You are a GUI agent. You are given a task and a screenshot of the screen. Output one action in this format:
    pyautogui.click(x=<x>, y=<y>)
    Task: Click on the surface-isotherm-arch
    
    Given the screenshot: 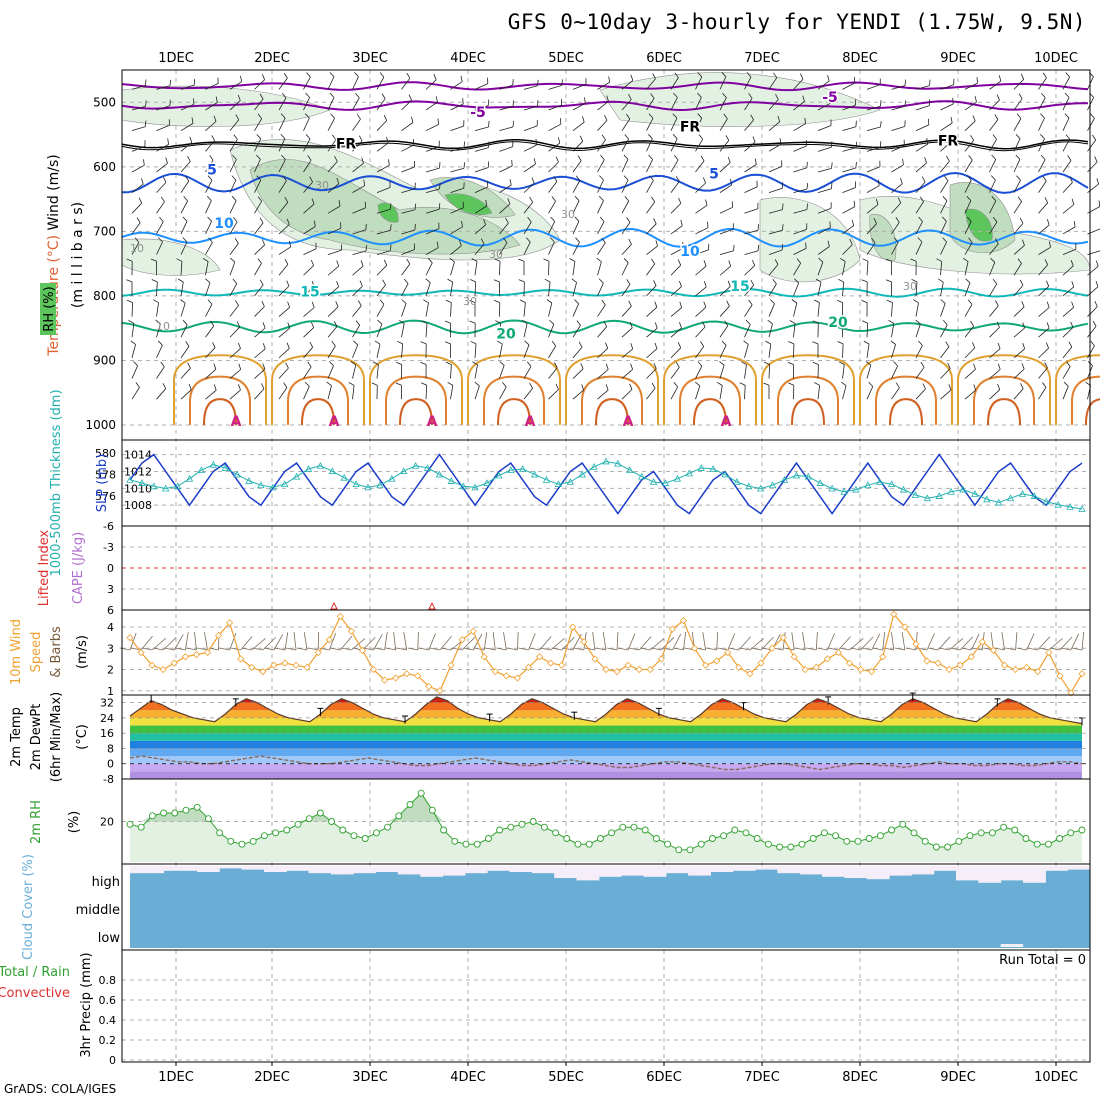 What is the action you would take?
    pyautogui.click(x=416, y=389)
    